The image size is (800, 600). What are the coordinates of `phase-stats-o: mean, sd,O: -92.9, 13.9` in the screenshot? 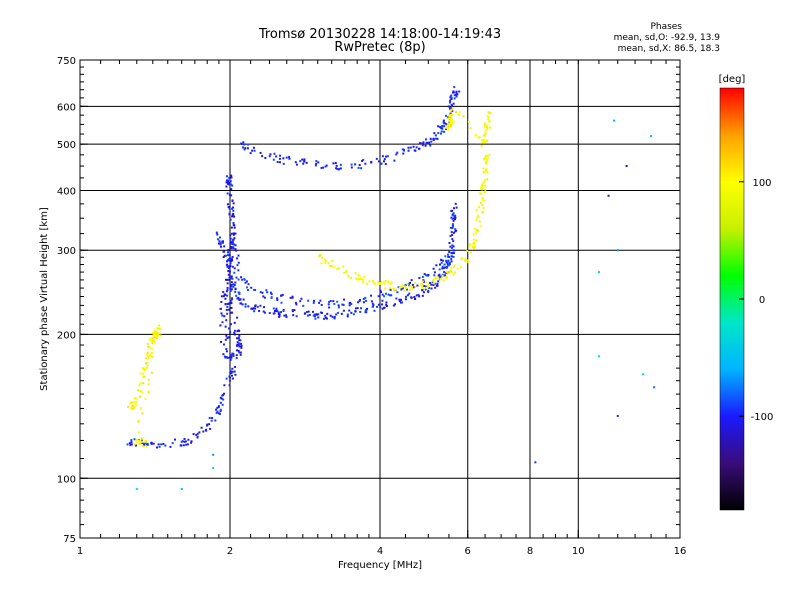 It's located at (666, 38).